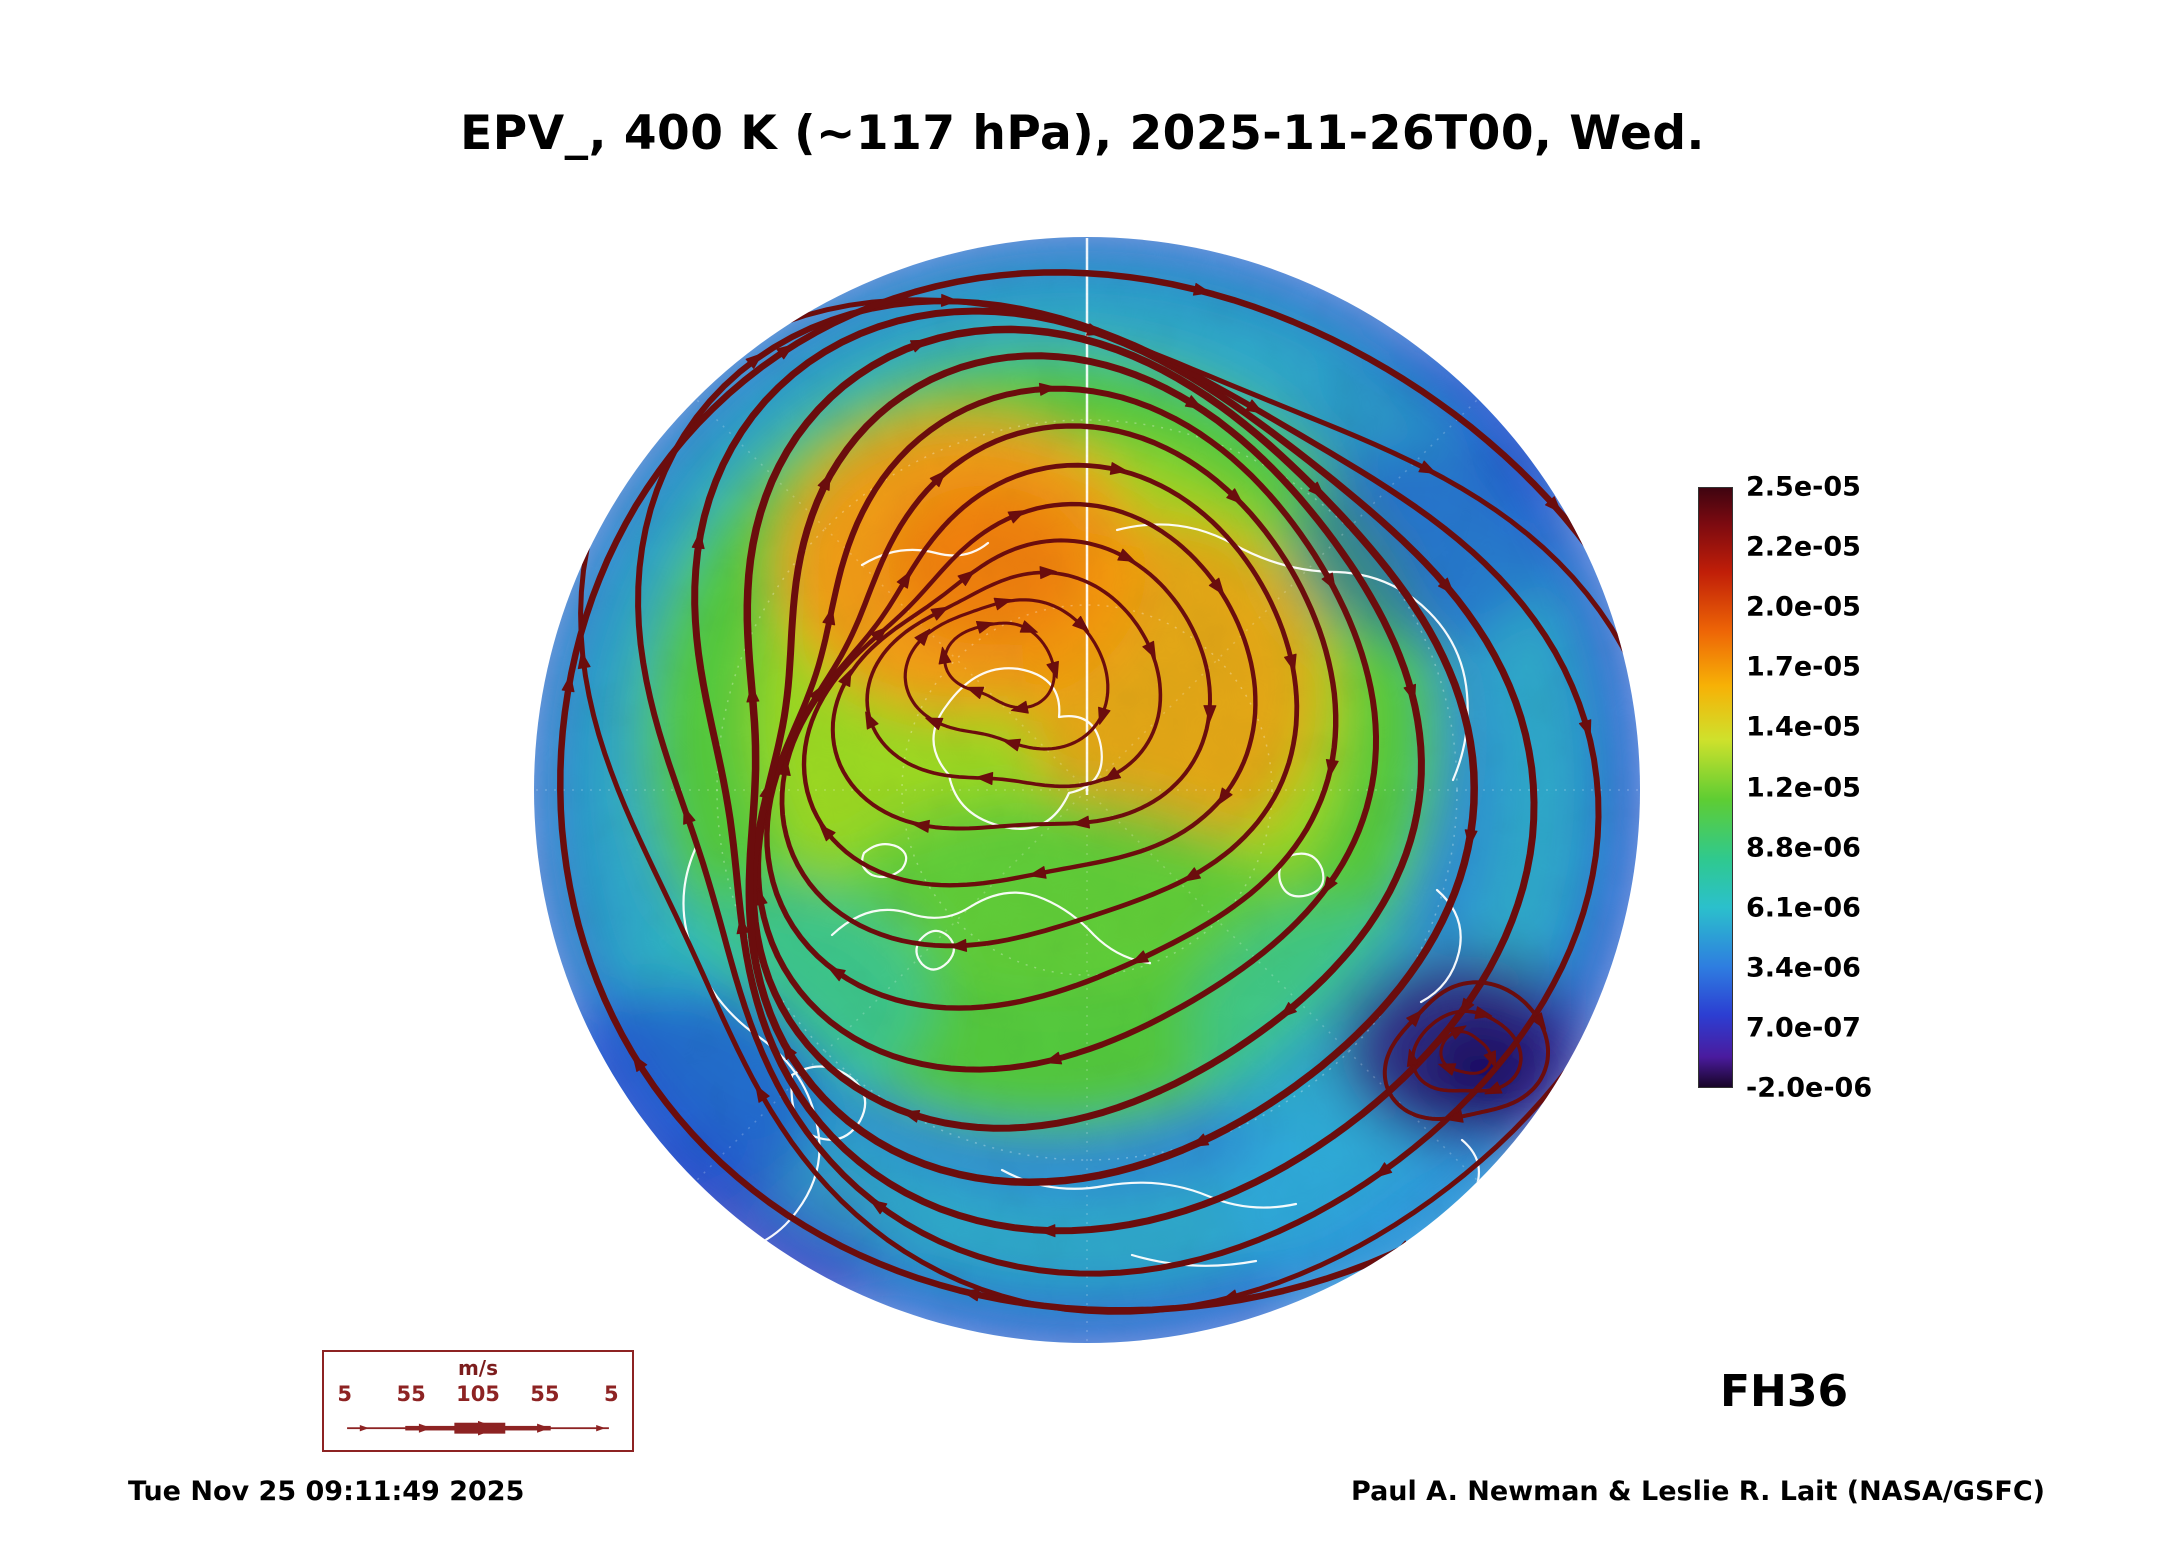 The image size is (2165, 1561). I want to click on colorbar-tick-label: 1.7e-05, so click(1803, 667).